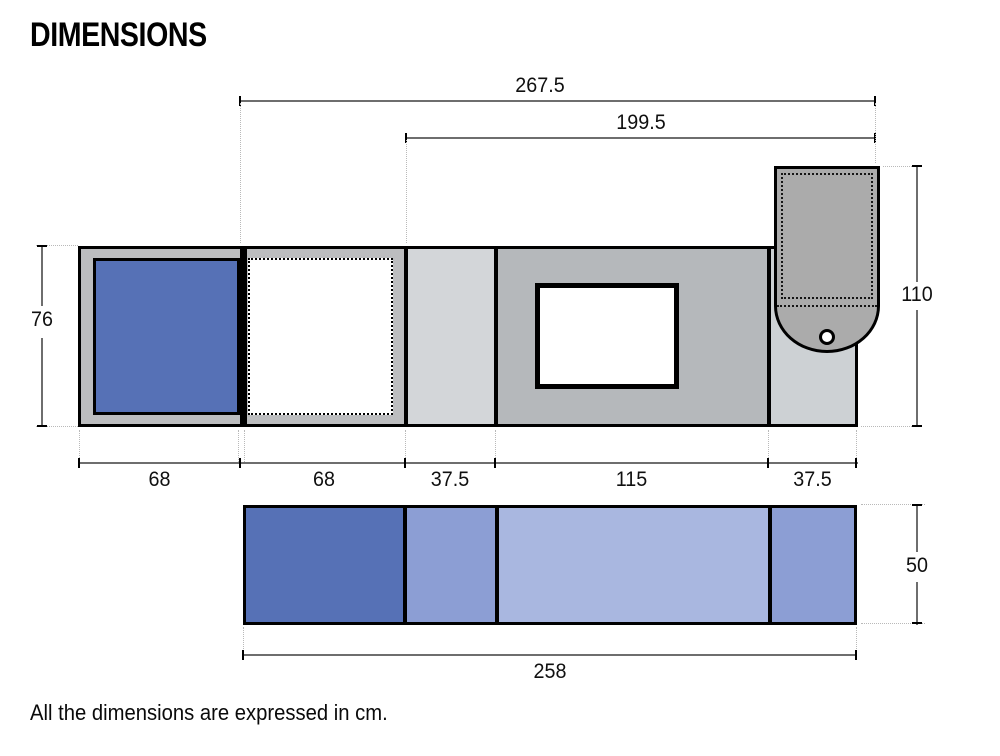 The height and width of the screenshot is (756, 1000). Describe the element at coordinates (166, 336) in the screenshot. I see `module-1-panel` at that location.